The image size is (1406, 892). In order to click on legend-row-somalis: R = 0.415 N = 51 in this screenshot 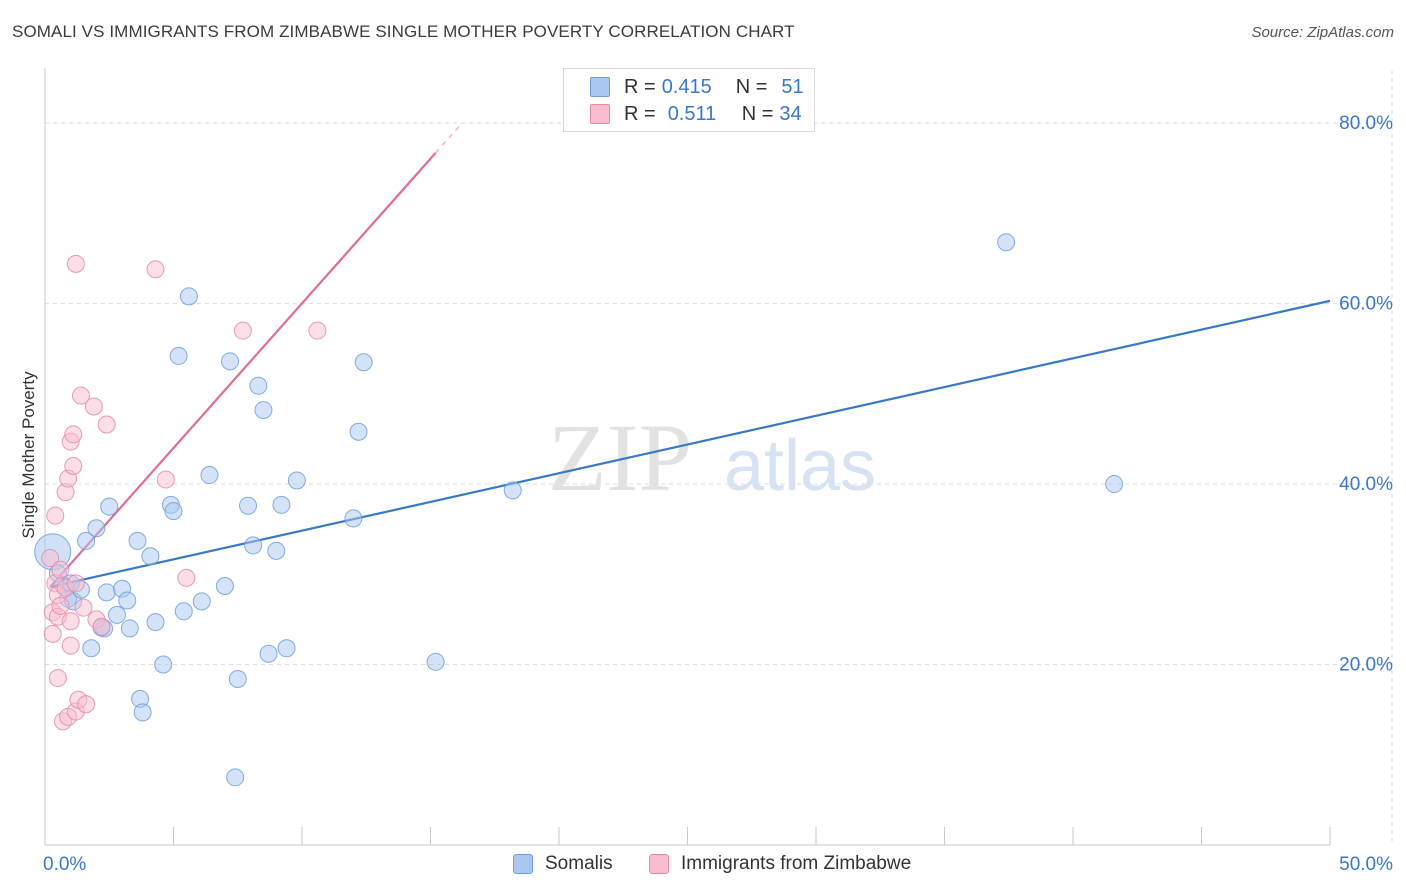, I will do `click(697, 87)`.